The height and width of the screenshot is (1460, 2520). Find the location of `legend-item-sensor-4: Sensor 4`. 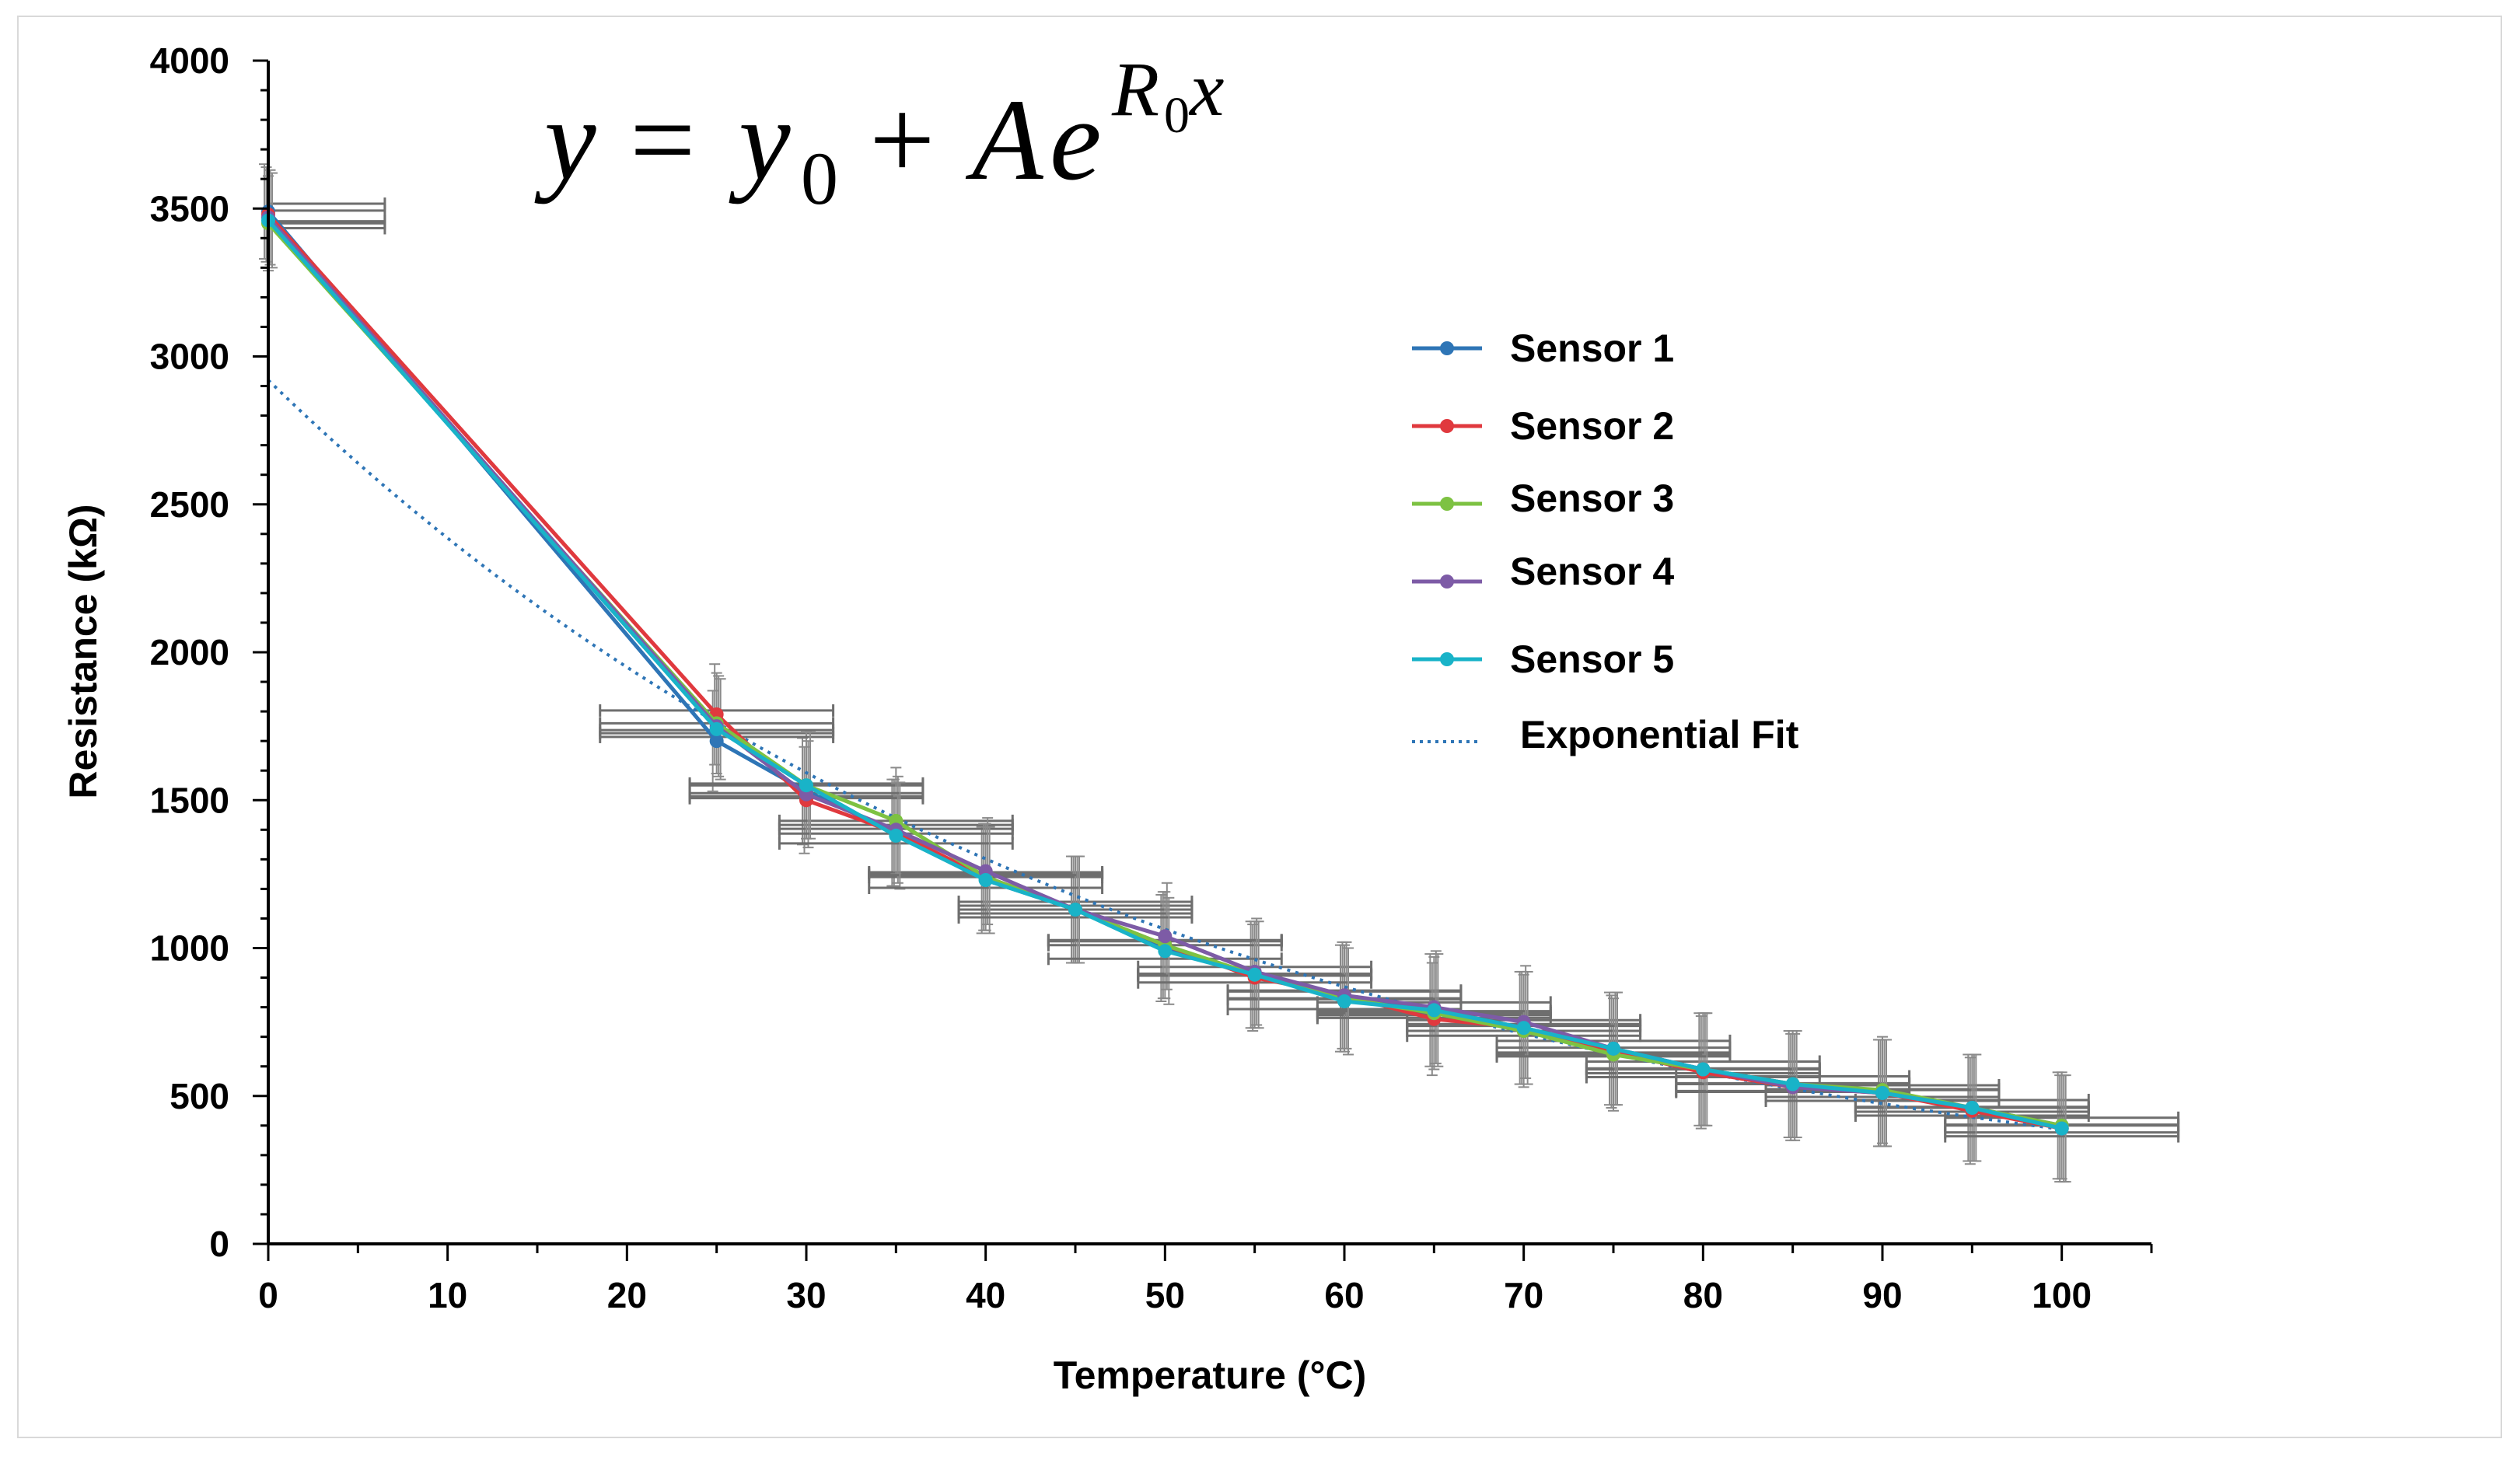

legend-item-sensor-4: Sensor 4 is located at coordinates (1543, 571).